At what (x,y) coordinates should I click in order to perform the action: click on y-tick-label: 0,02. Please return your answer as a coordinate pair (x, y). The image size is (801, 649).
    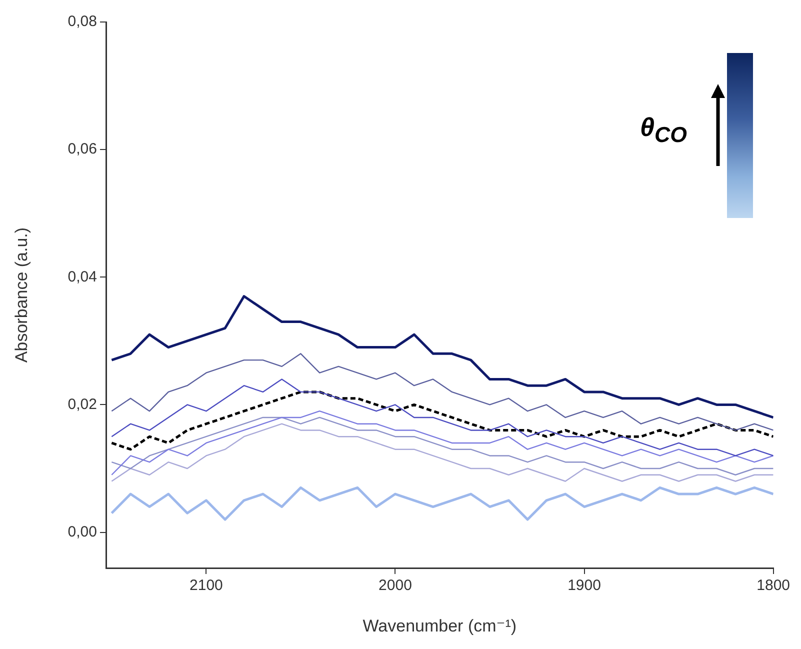
    Looking at the image, I should click on (82, 404).